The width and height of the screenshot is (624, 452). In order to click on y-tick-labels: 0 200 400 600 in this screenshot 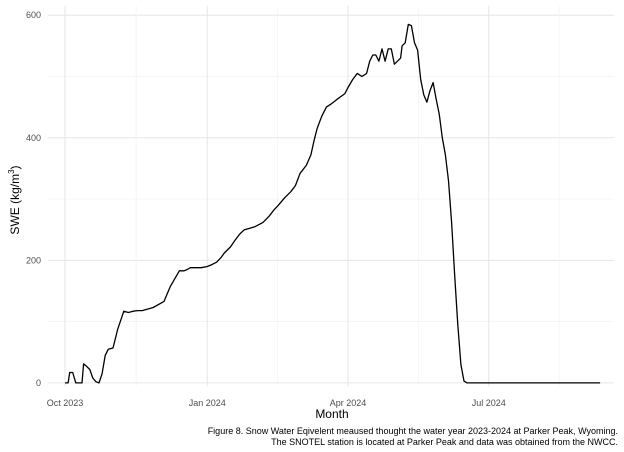, I will do `click(33, 199)`.